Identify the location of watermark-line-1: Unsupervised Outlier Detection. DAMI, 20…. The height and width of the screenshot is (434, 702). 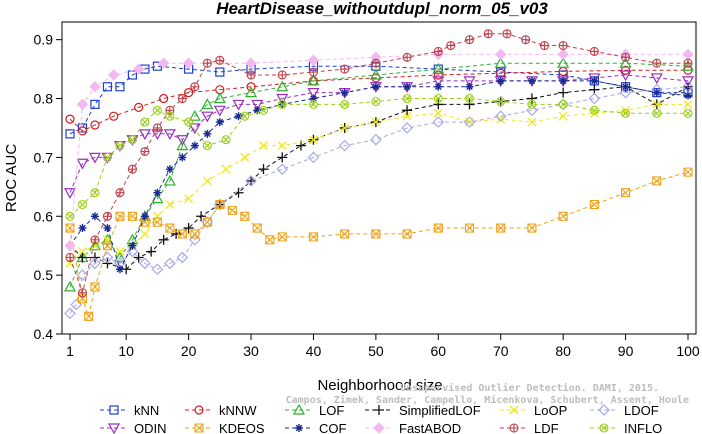
(529, 388).